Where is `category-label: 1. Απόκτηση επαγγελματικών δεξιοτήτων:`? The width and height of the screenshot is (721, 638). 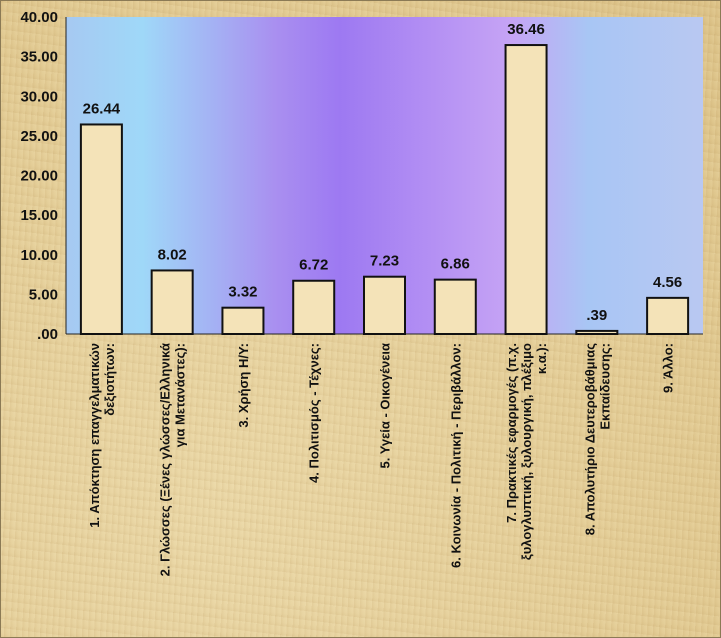
category-label: 1. Απόκτηση επαγγελματικών δεξιοτήτων: is located at coordinates (102, 435).